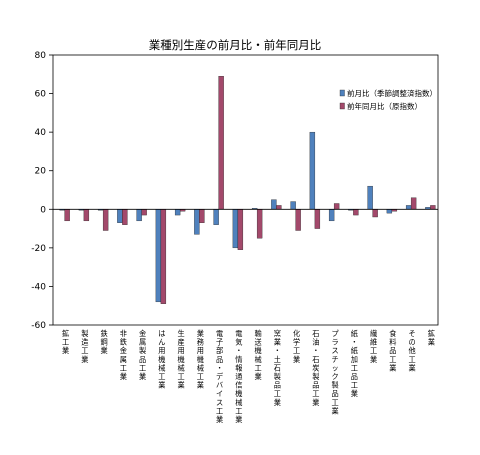 Image resolution: width=480 pixels, height=455 pixels. Describe the element at coordinates (41, 56) in the screenshot. I see `y-tick-label: 80` at that location.